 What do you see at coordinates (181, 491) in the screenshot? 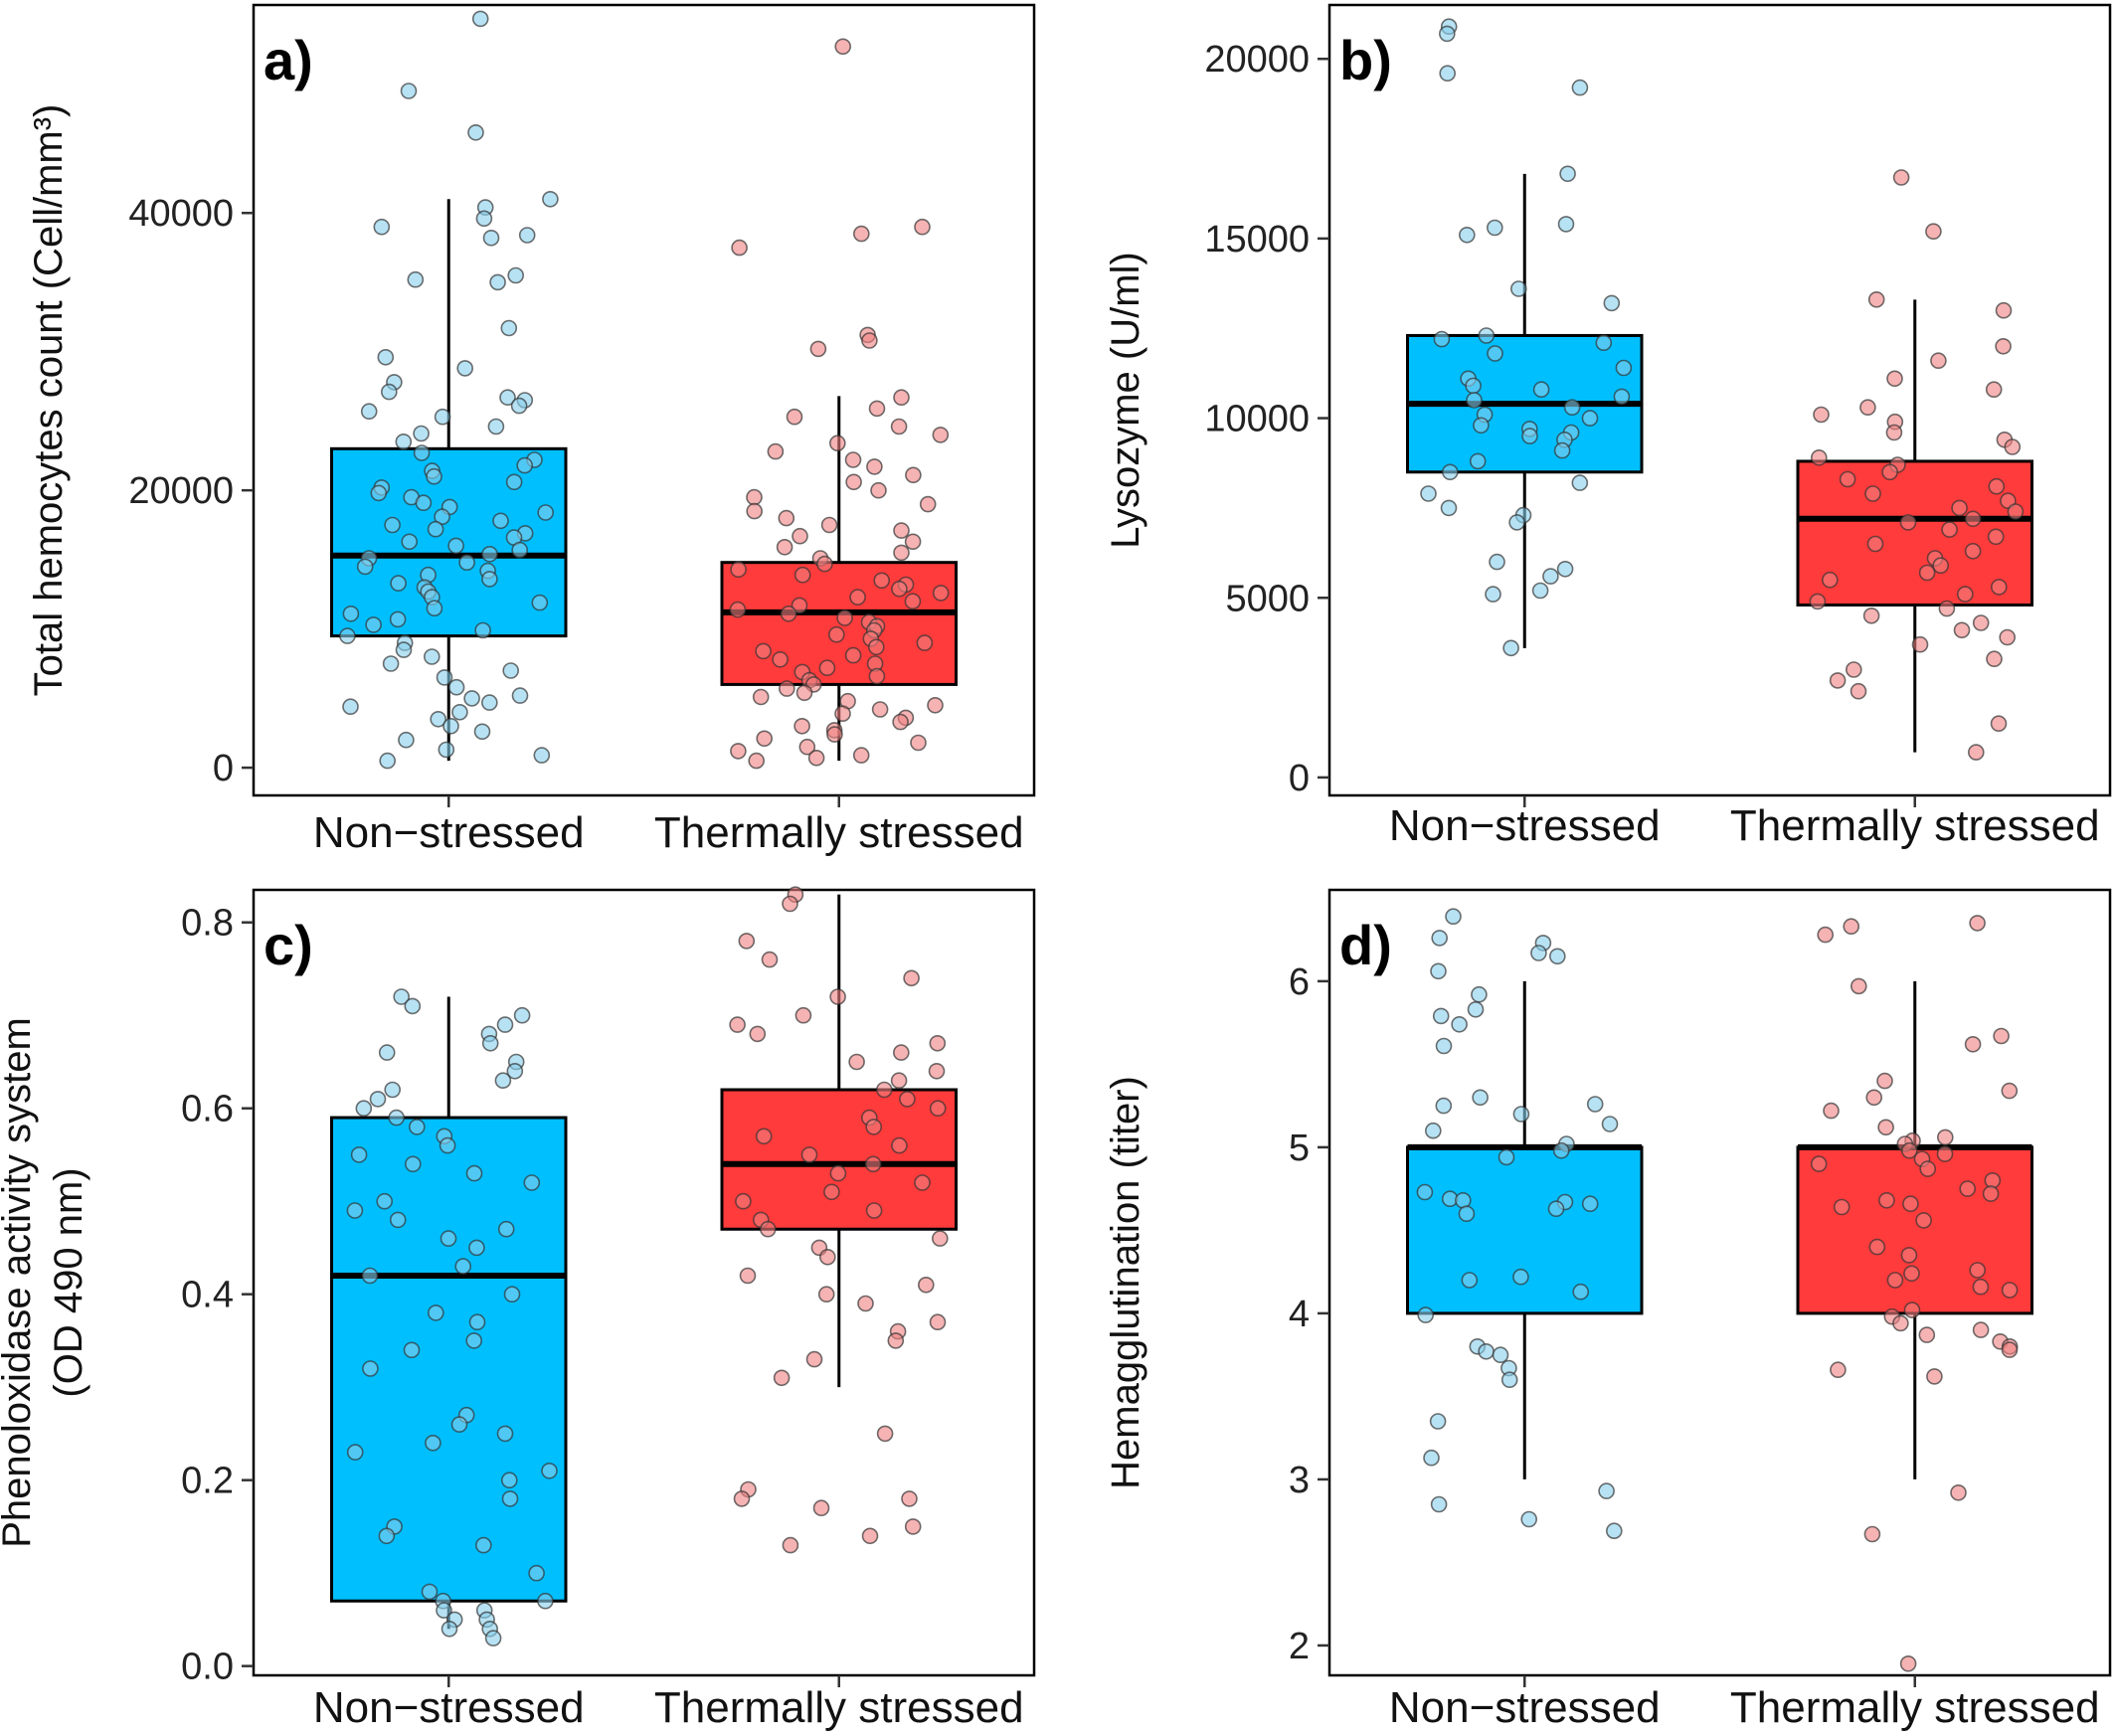
I see `y-tick-label: 20000` at bounding box center [181, 491].